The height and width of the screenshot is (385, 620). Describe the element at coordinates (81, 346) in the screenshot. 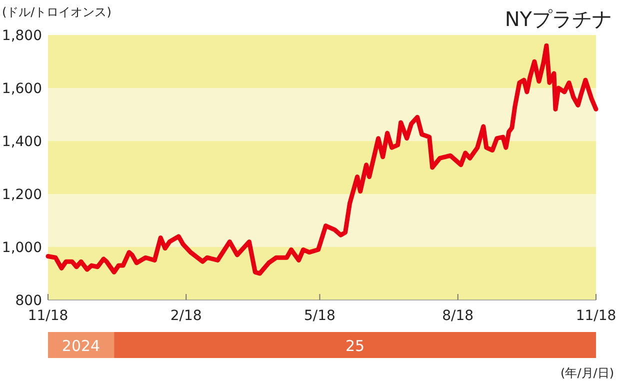

I see `text: 2024` at that location.